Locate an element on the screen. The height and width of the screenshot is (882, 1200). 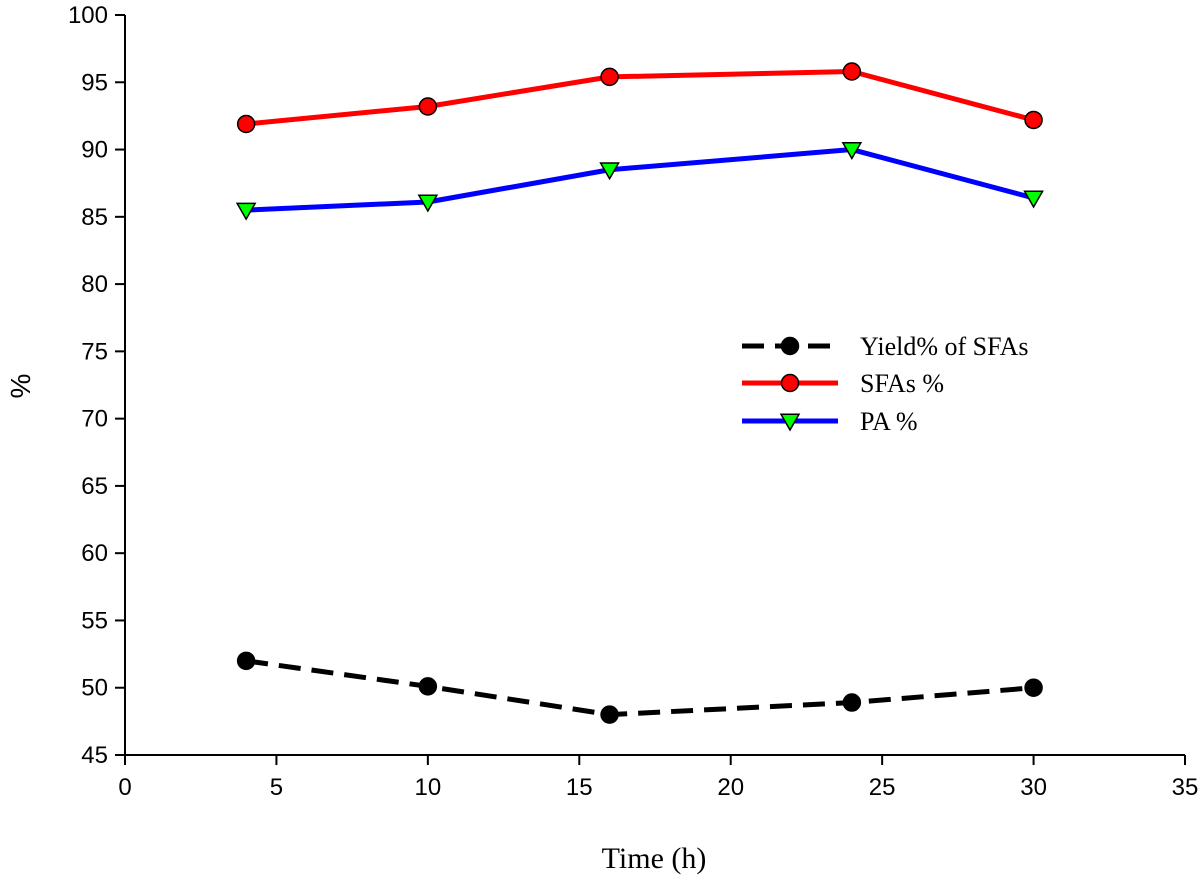
y-tick-label: 55 is located at coordinates (94, 620).